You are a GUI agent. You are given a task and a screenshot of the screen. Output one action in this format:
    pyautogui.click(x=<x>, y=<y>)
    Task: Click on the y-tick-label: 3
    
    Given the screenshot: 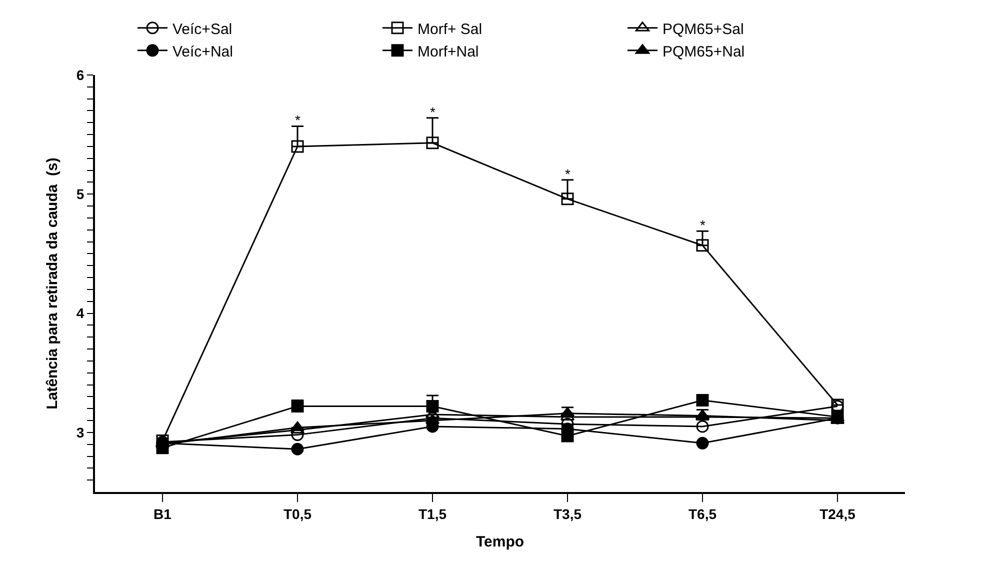 What is the action you would take?
    pyautogui.click(x=80, y=432)
    